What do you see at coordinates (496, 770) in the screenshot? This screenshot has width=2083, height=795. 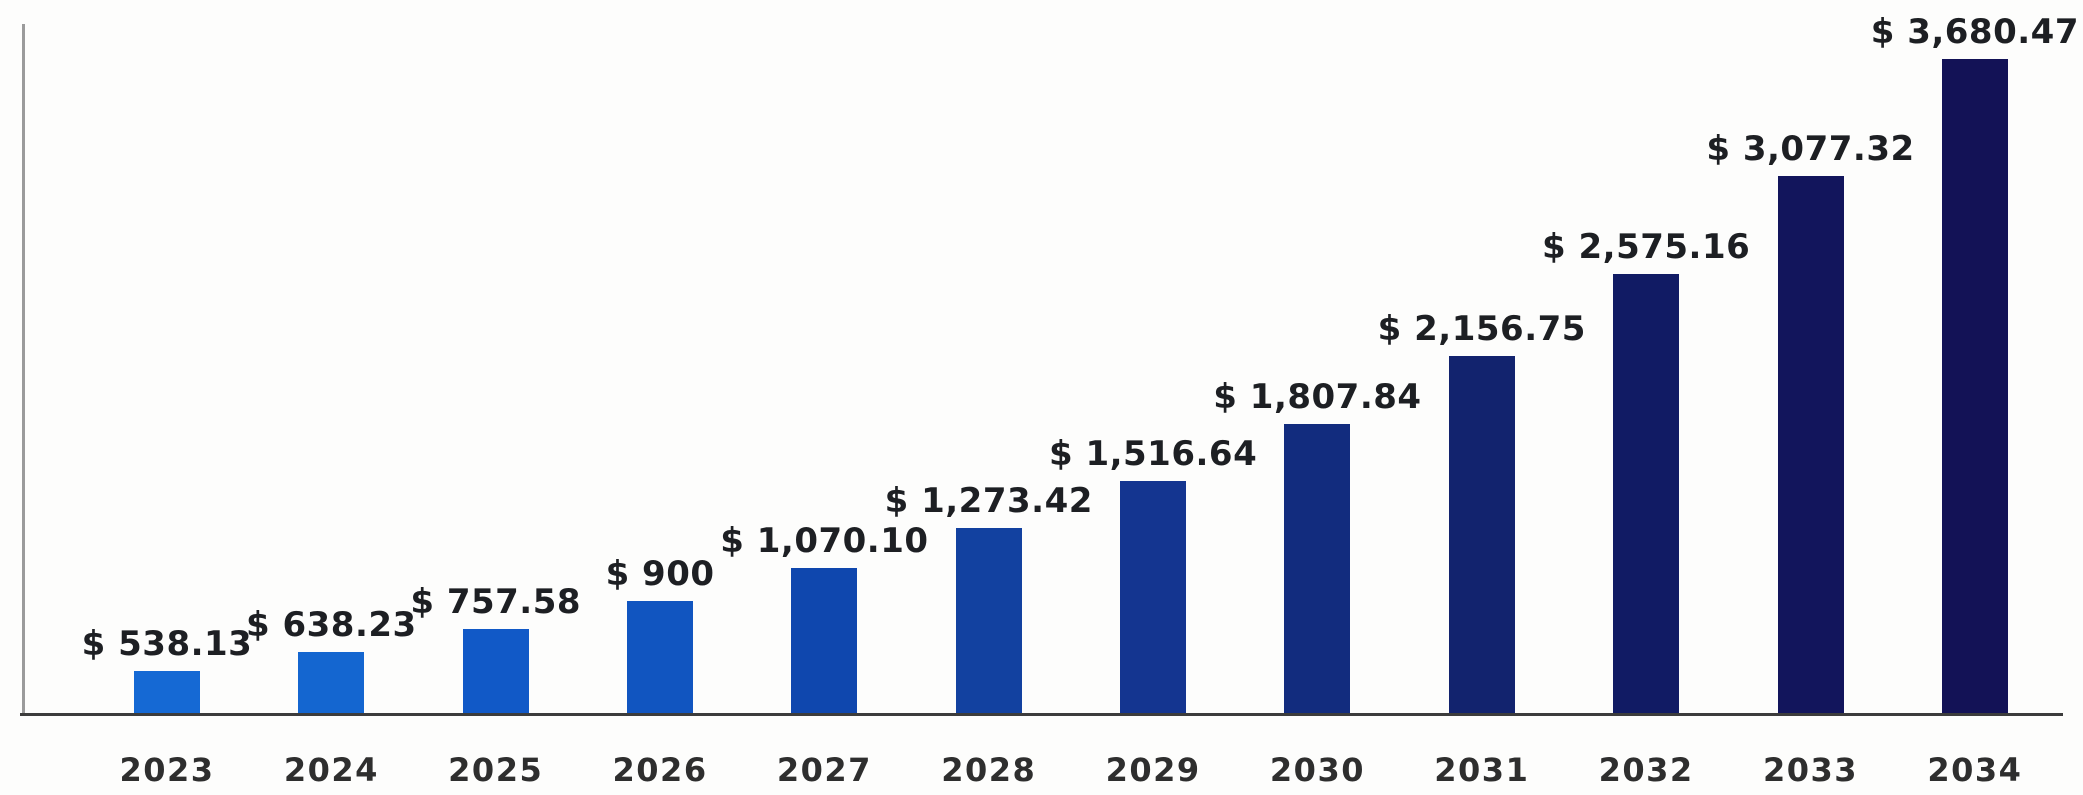 I see `x-tick-label-2025: 2025` at bounding box center [496, 770].